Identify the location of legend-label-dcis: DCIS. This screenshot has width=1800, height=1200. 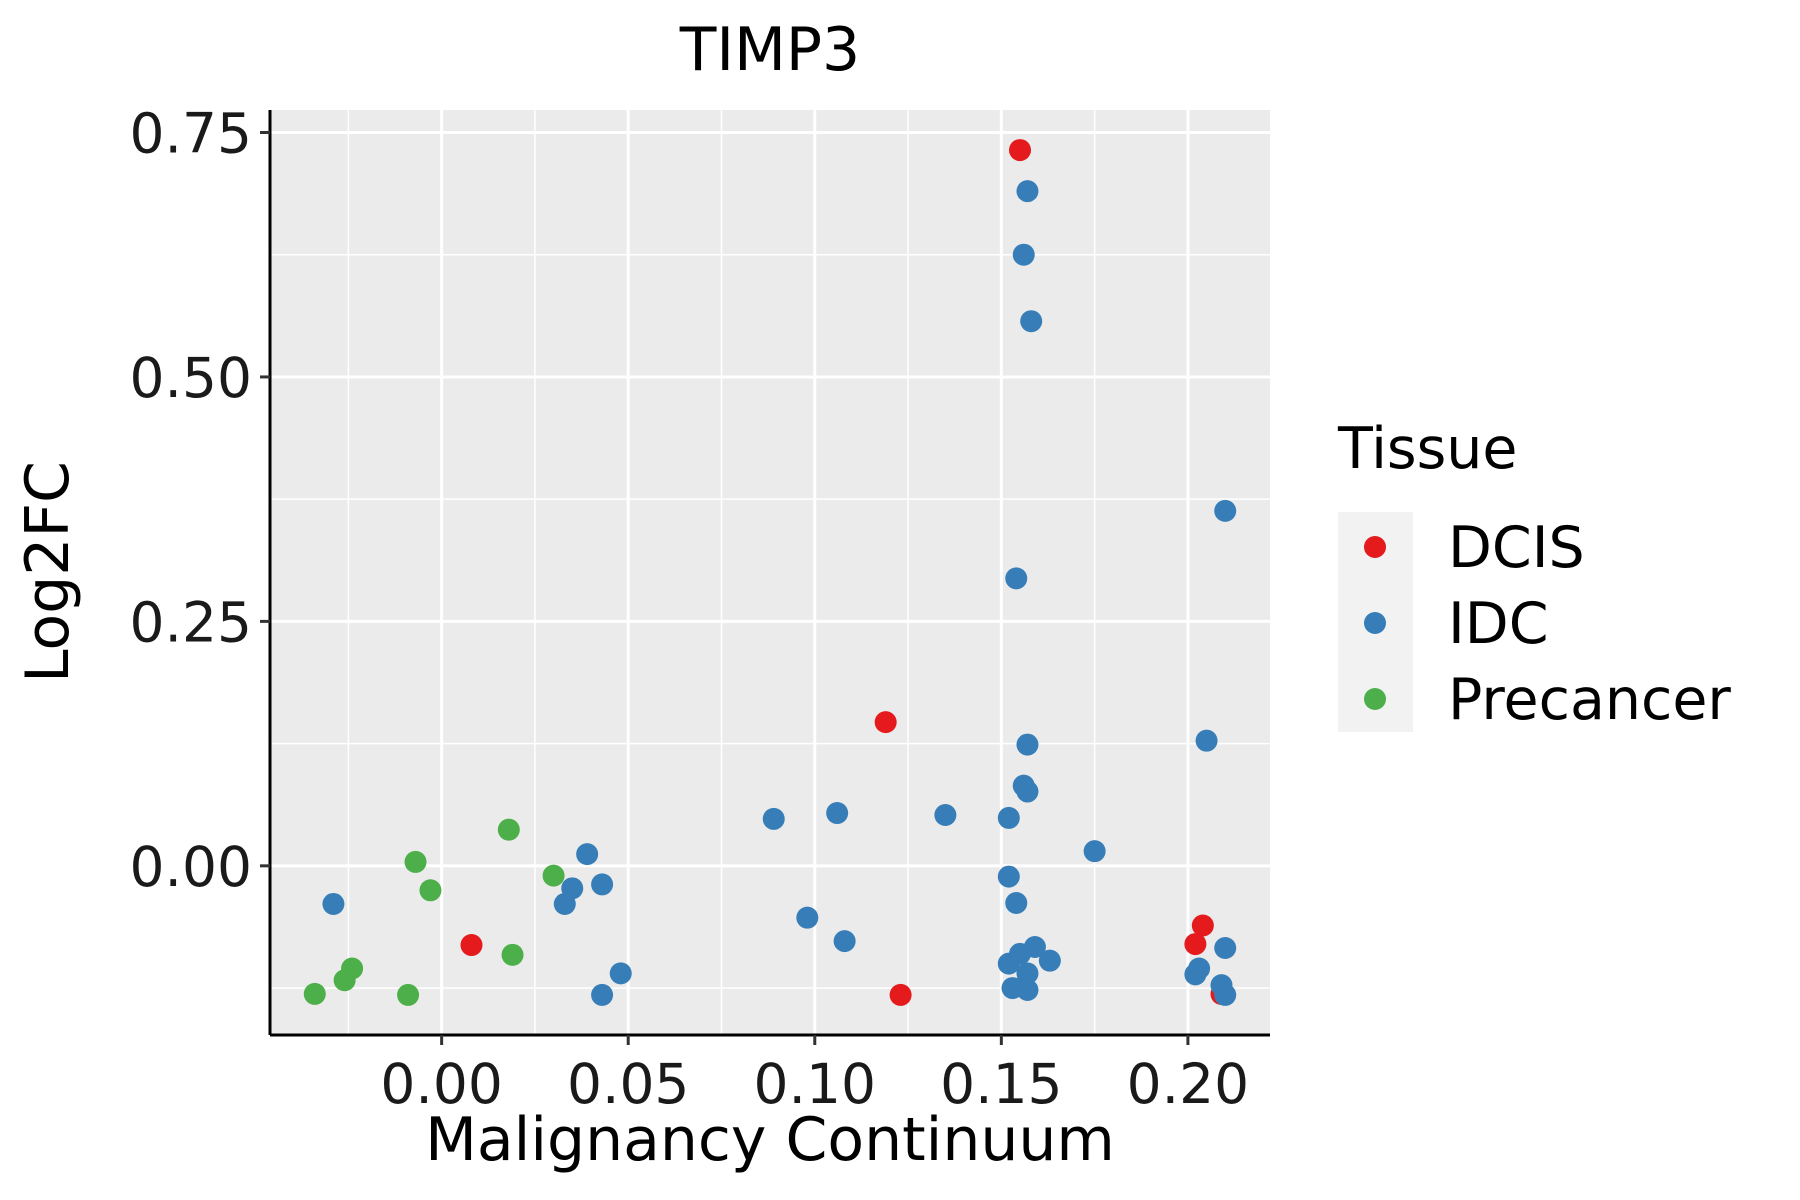
(1516, 548).